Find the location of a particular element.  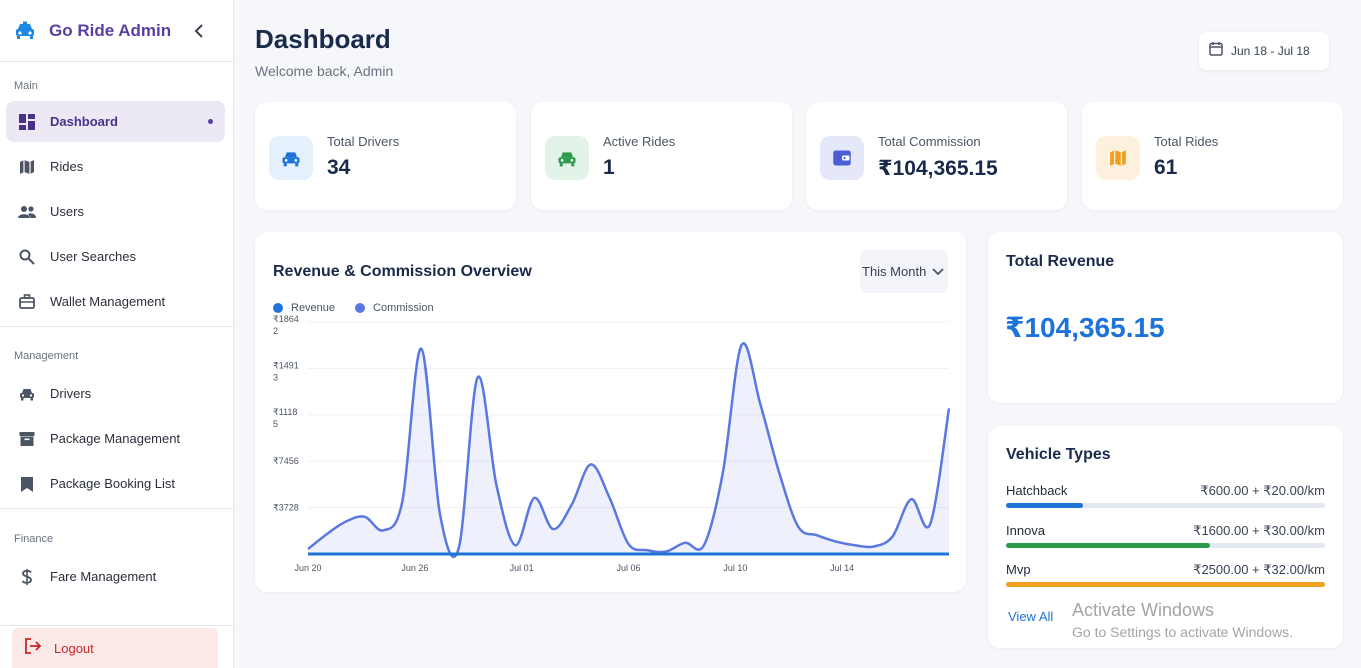

x-tick-label: Jun 26 is located at coordinates (414, 568).